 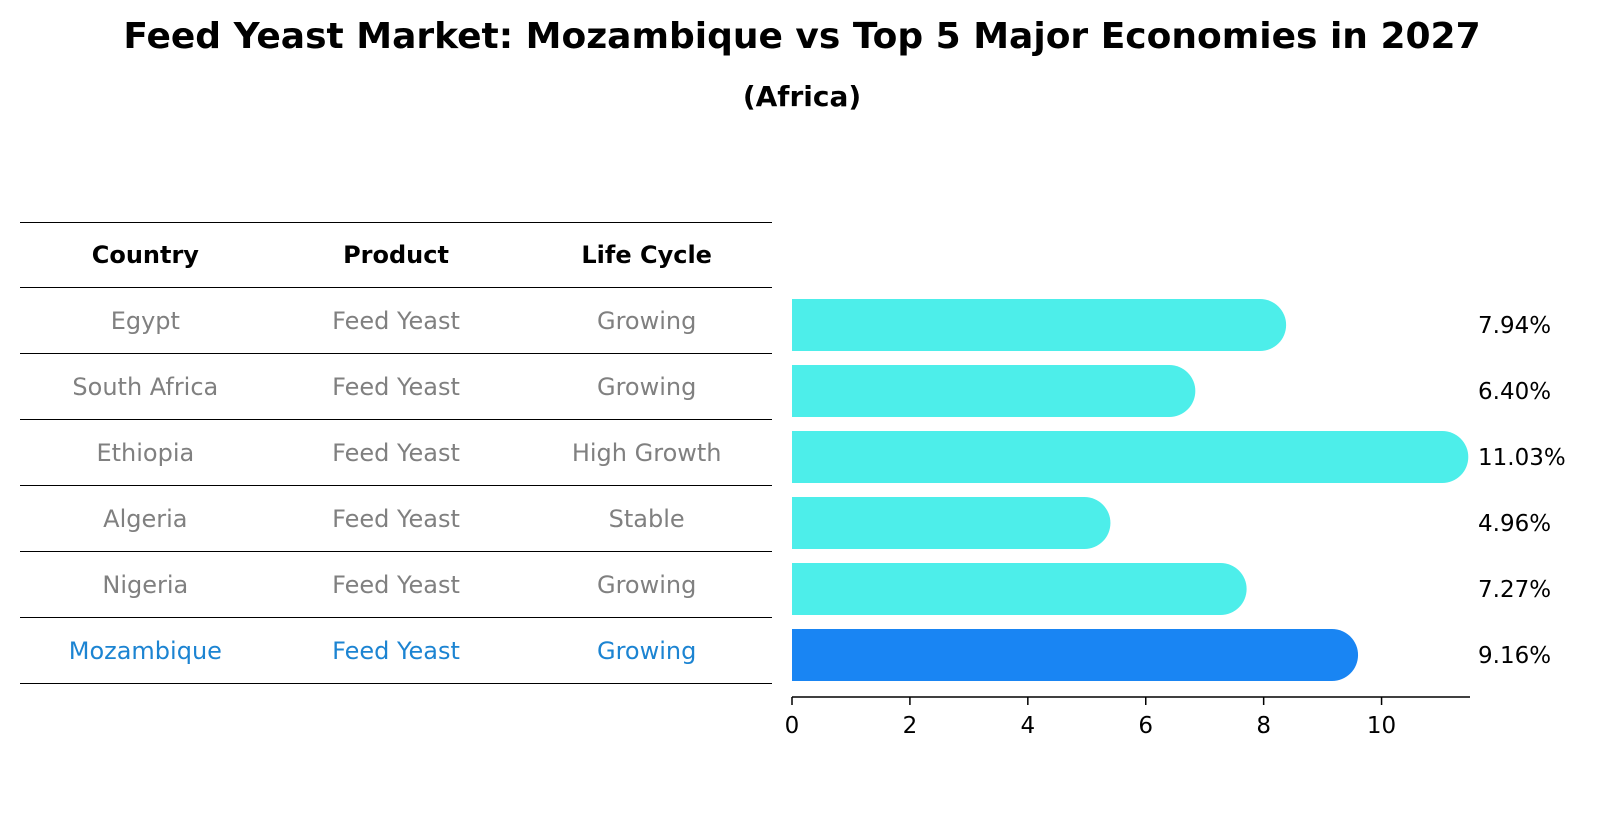 I want to click on bar-value-label: 9.16%, so click(x=1514, y=656).